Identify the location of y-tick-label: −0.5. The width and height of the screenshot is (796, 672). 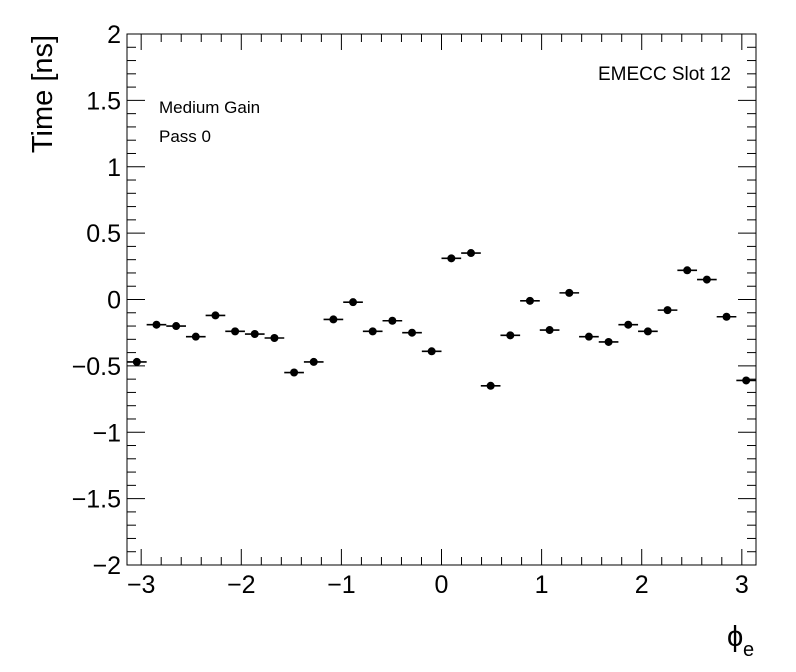
(96, 367).